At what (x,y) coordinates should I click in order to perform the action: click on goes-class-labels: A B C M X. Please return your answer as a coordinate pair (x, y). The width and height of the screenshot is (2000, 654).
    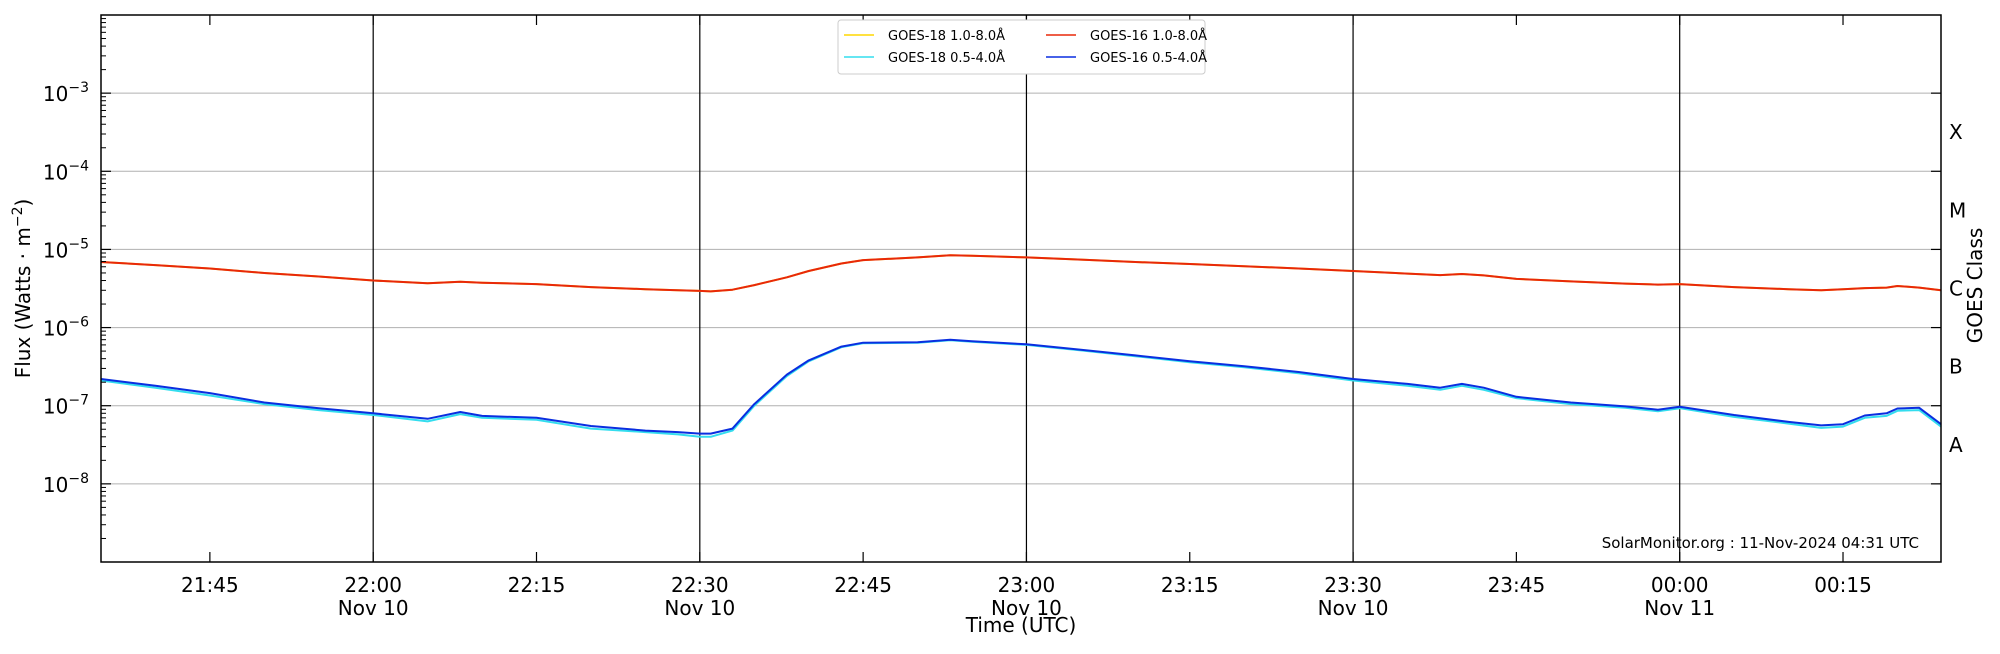
    Looking at the image, I should click on (1957, 288).